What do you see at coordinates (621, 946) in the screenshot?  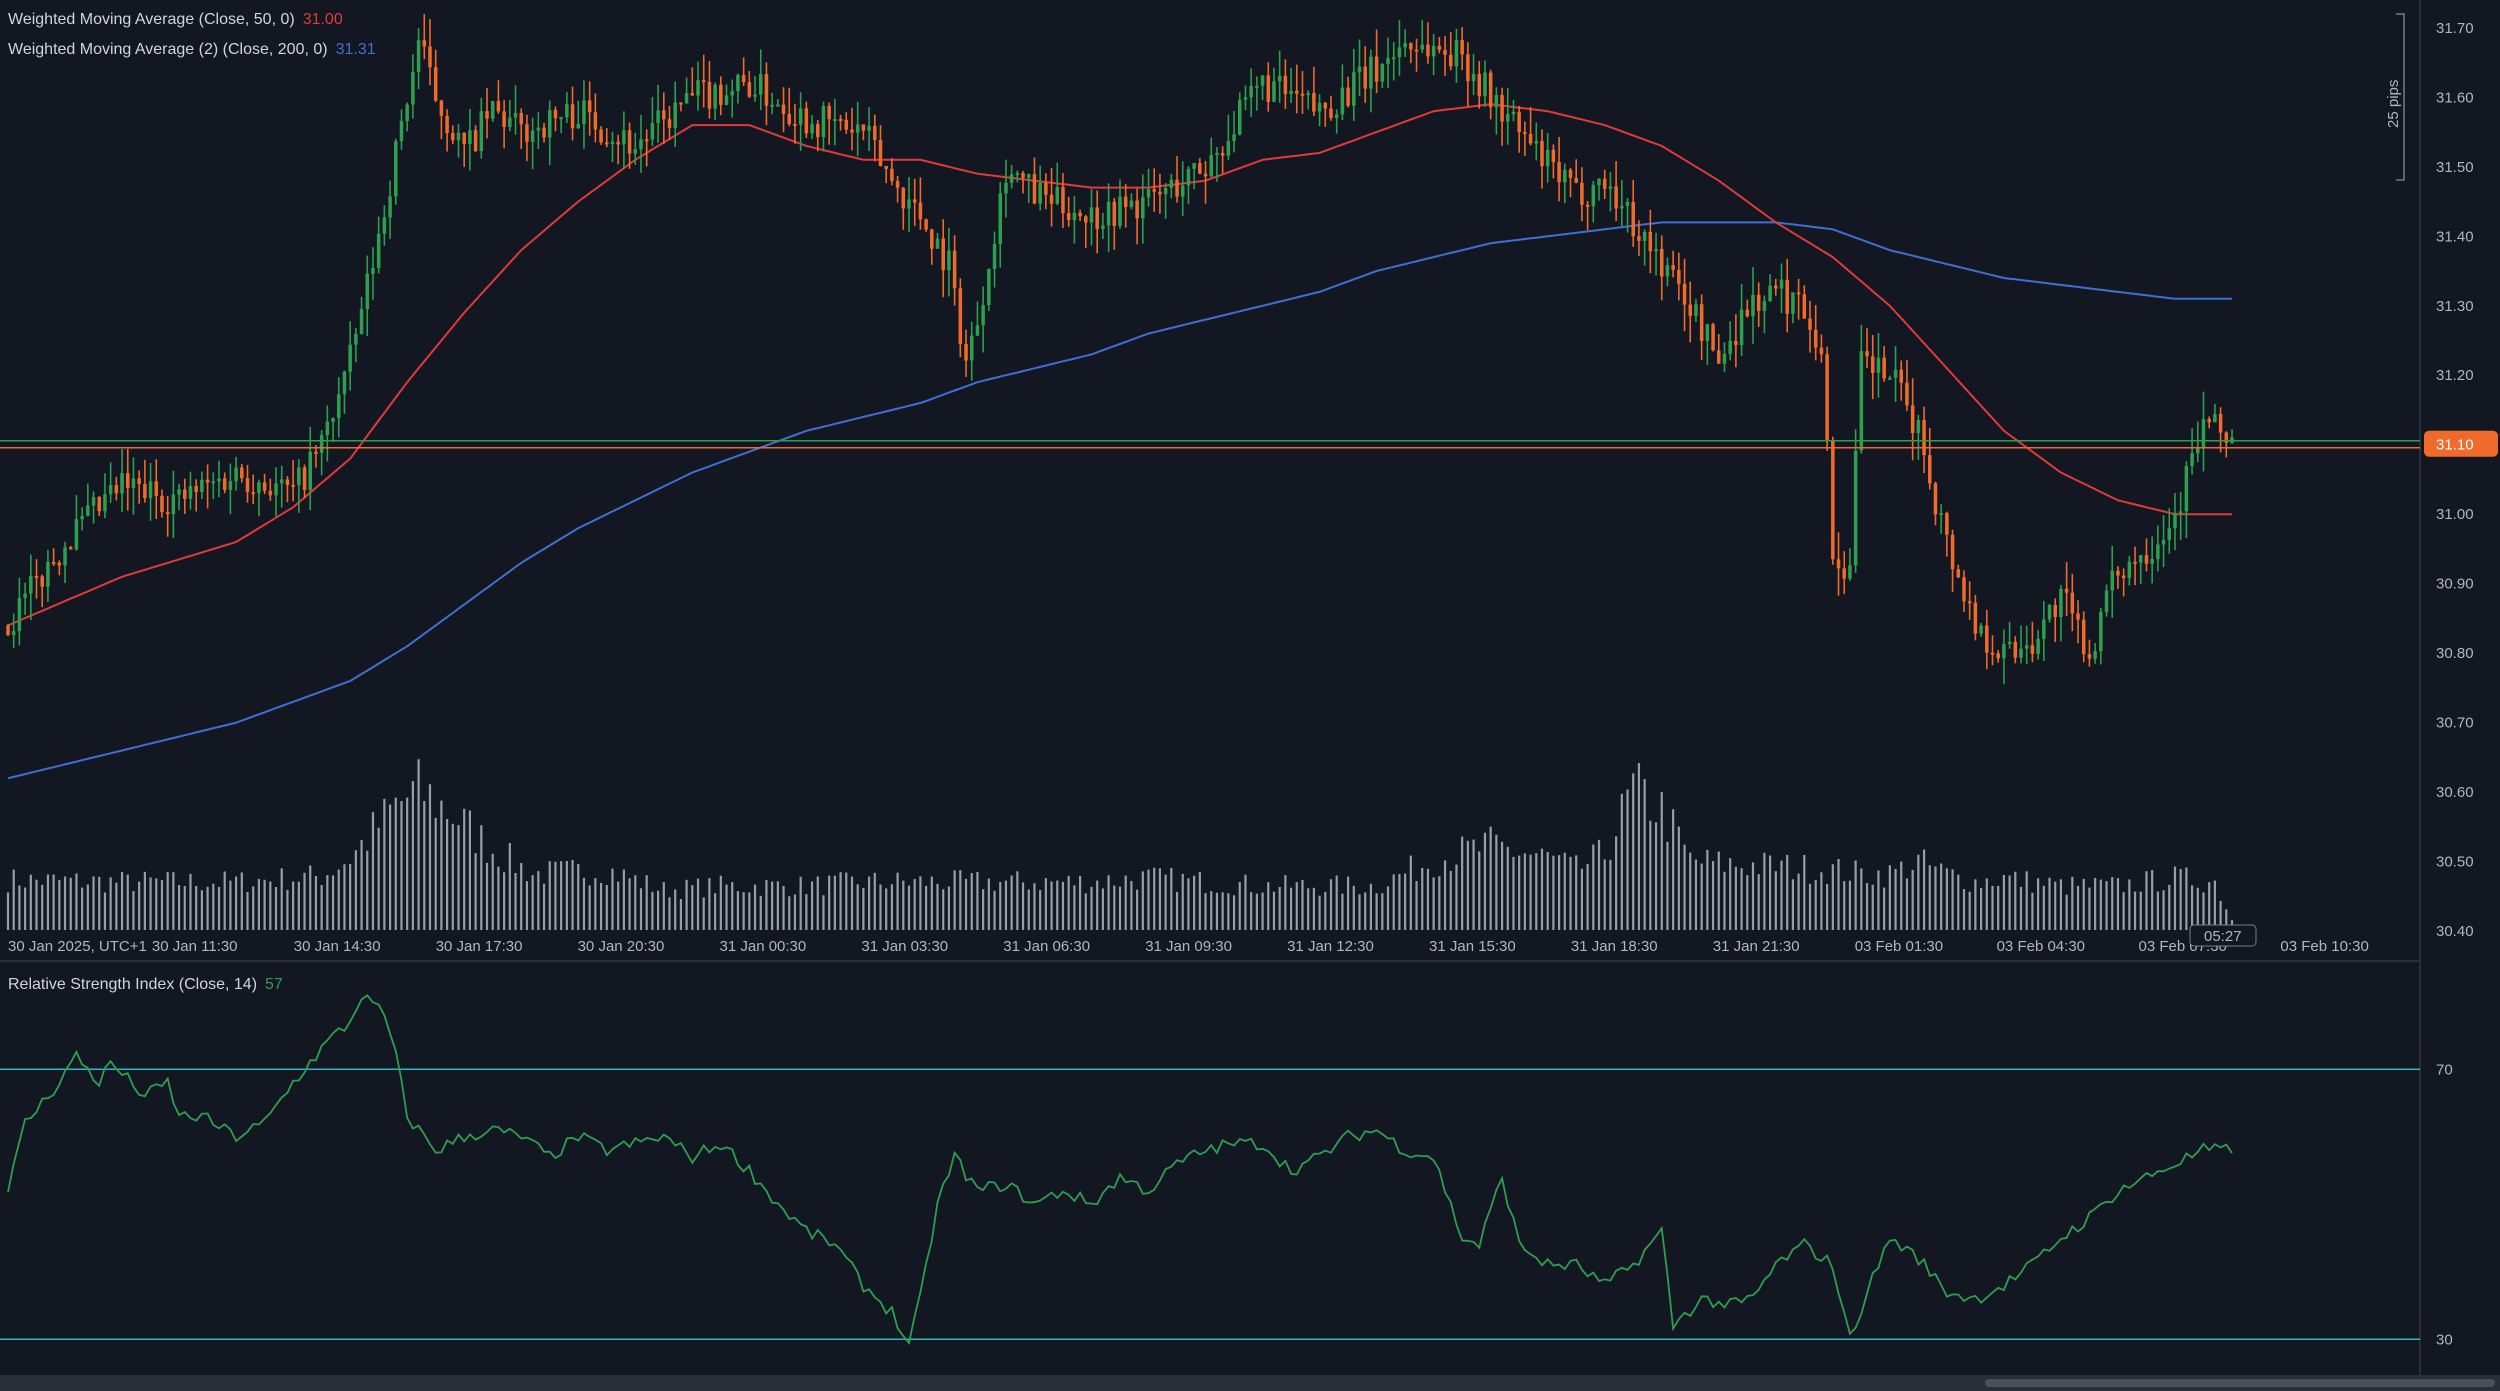 I see `time-tick-label: 30 Jan 20:30` at bounding box center [621, 946].